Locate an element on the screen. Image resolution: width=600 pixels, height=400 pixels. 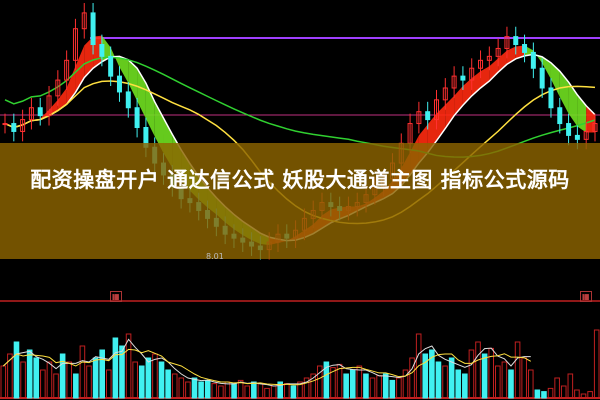
indicator-tag-right: ▦ is located at coordinates (586, 296).